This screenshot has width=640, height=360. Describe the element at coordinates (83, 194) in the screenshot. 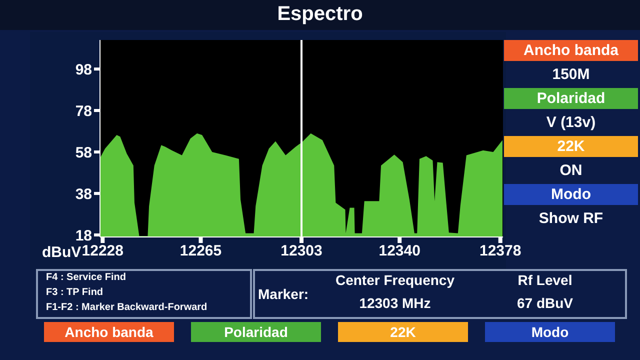

I see `y-tick-label: 38` at that location.